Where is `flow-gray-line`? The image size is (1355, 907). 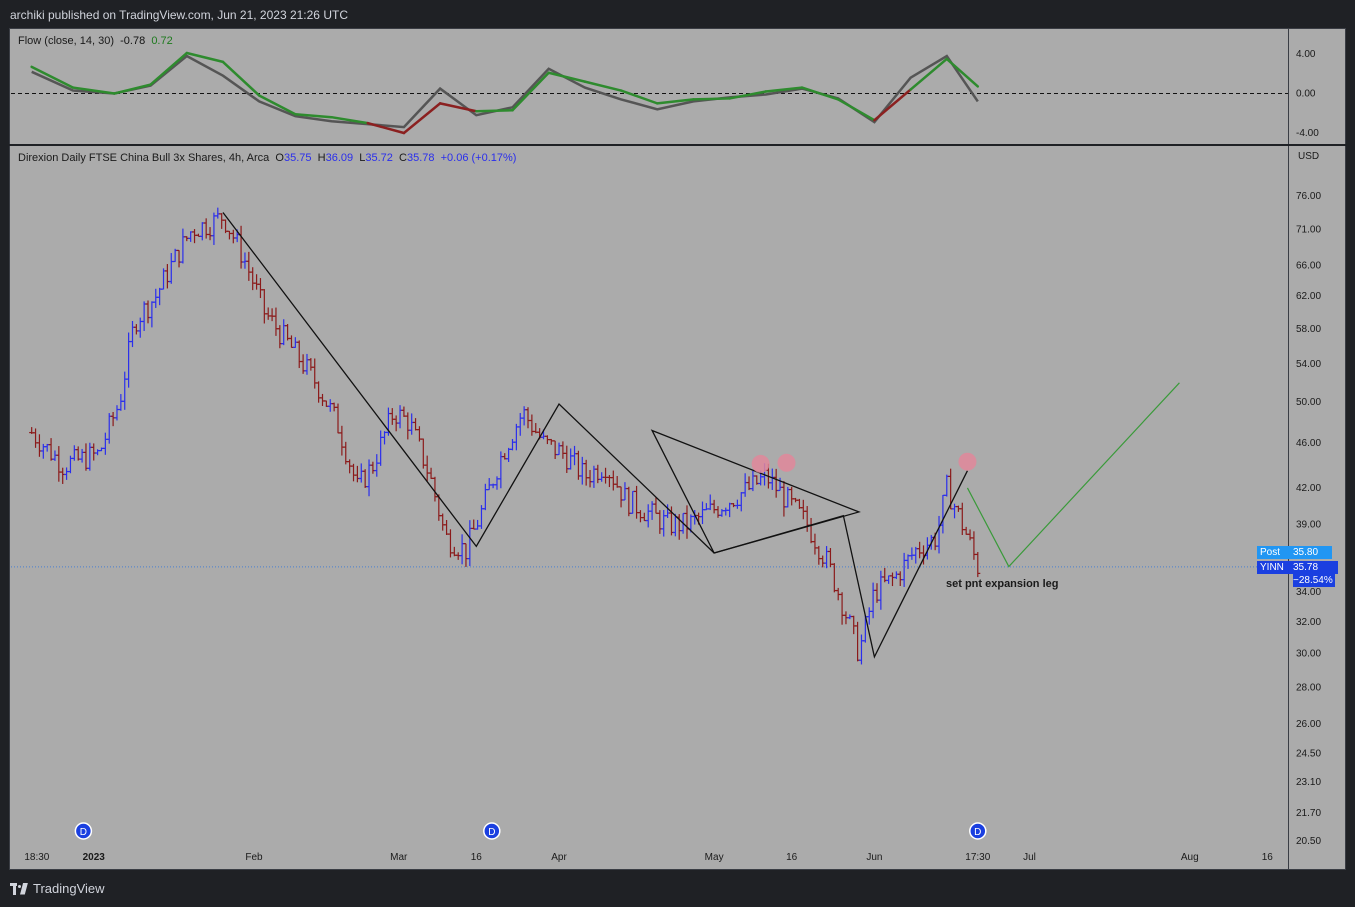
flow-gray-line is located at coordinates (505, 91).